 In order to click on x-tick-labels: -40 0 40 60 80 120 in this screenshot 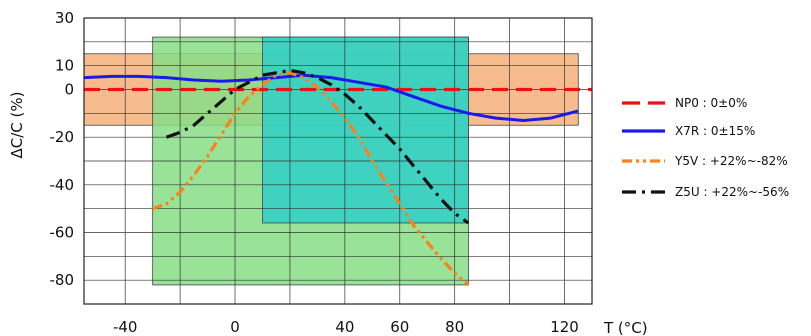, I will do `click(346, 327)`.